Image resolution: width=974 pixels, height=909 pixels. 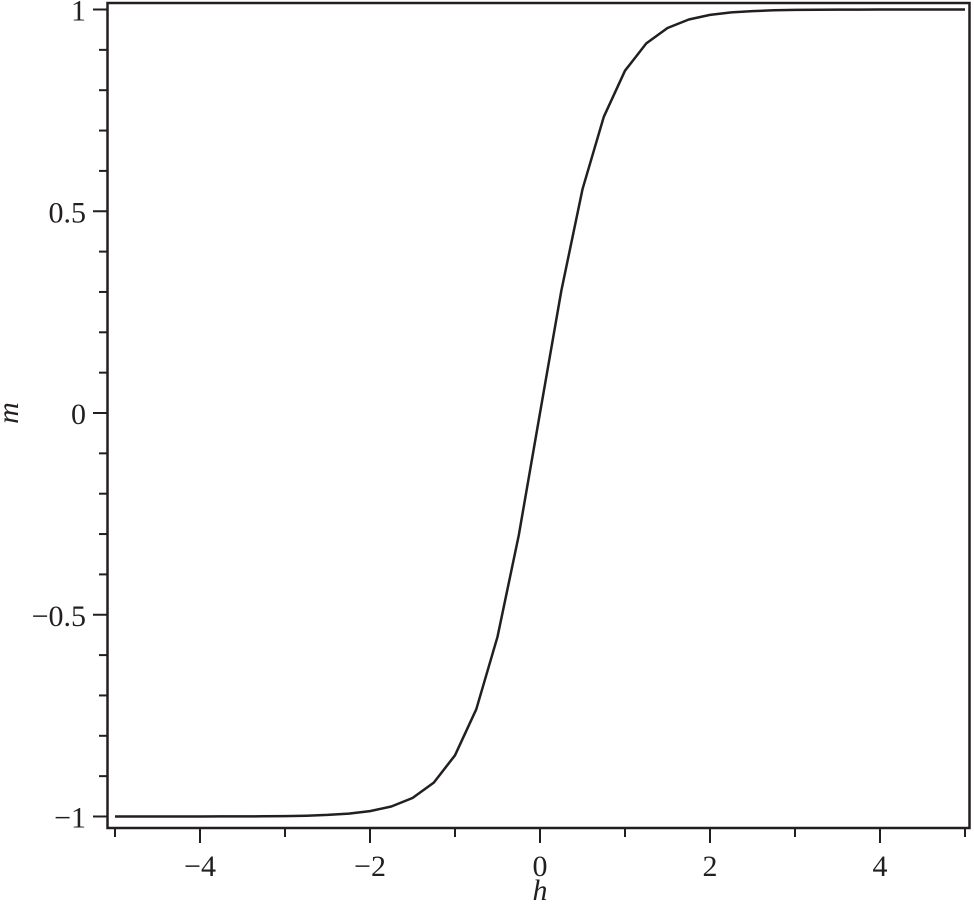 What do you see at coordinates (78, 14) in the screenshot?
I see `y-tick-label: 1` at bounding box center [78, 14].